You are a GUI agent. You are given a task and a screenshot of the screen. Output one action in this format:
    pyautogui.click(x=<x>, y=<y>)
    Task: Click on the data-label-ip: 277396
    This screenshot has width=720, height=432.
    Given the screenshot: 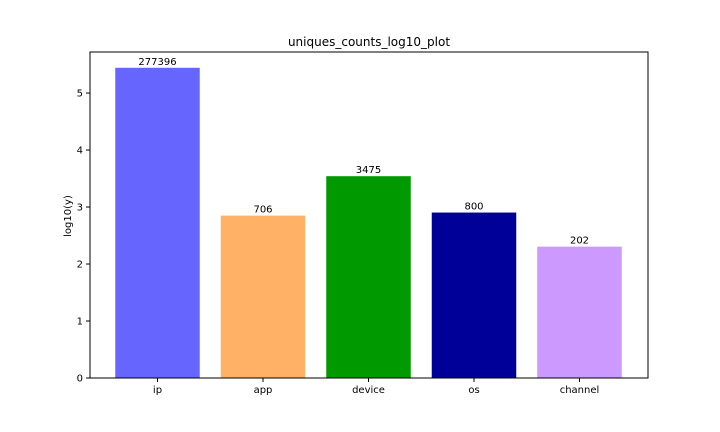 What is the action you would take?
    pyautogui.click(x=157, y=62)
    